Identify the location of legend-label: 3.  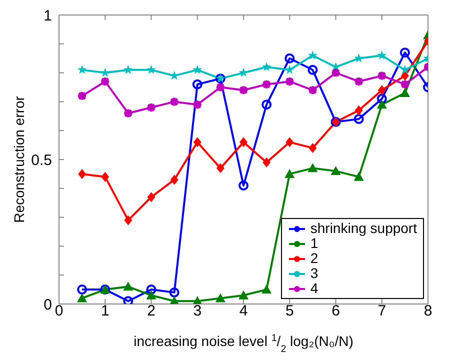
(314, 273).